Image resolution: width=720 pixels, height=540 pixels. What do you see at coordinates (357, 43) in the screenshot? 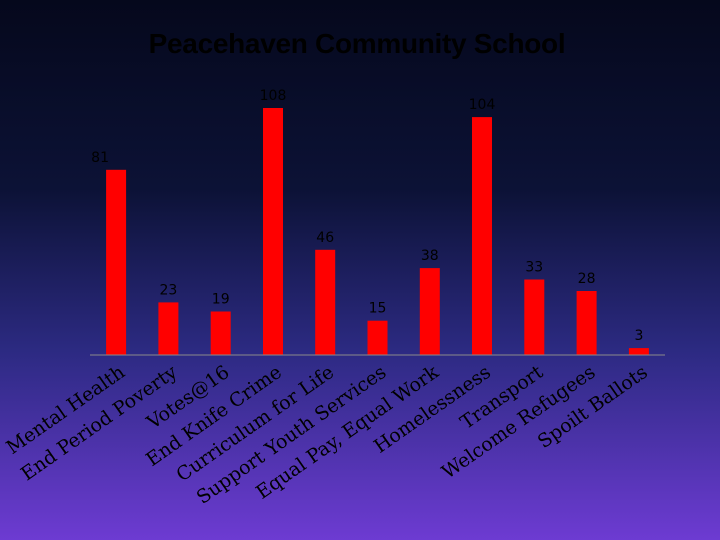
I see `chart-title: Peacehaven Community School` at bounding box center [357, 43].